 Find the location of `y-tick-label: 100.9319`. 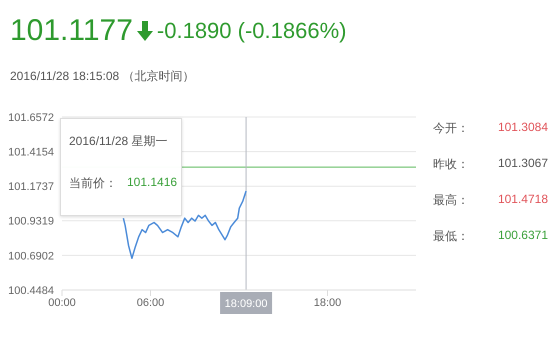

y-tick-label: 100.9319 is located at coordinates (31, 222).